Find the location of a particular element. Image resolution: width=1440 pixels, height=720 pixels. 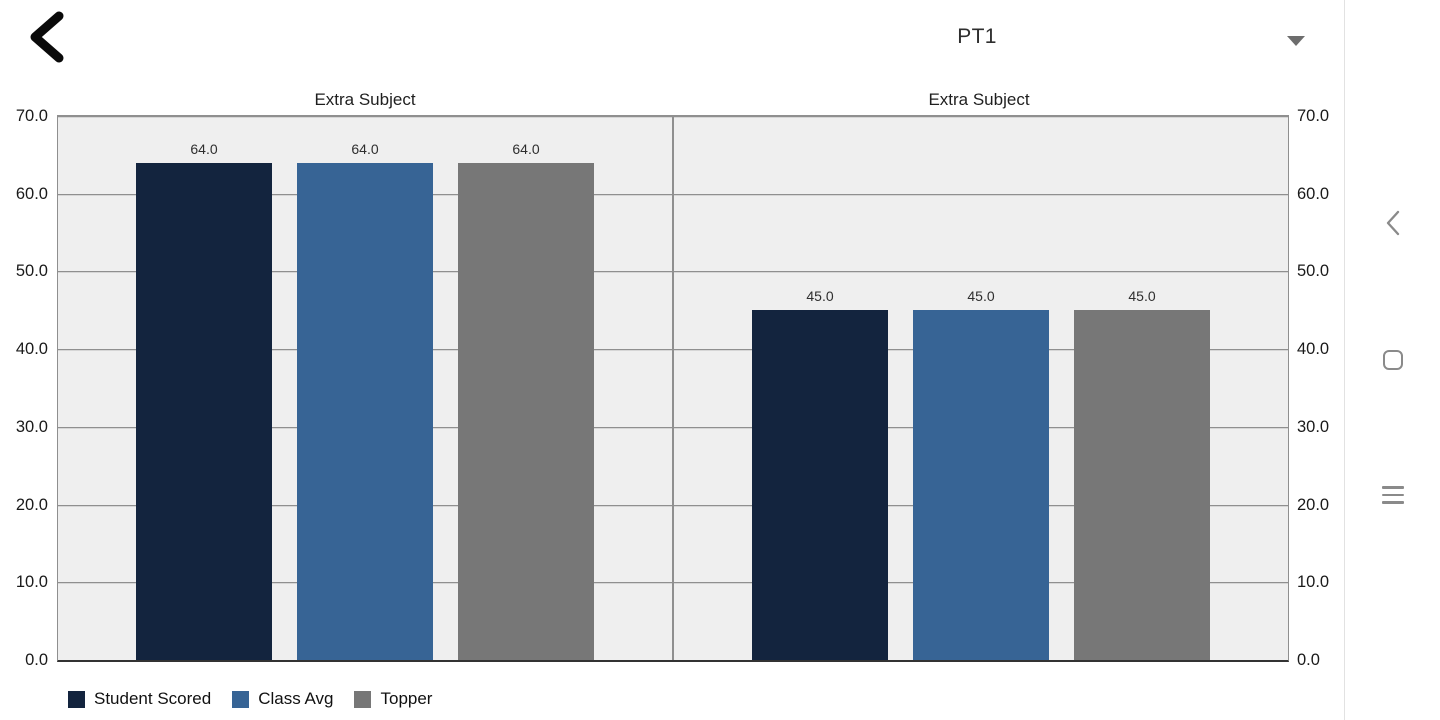

nav-home-icon is located at coordinates (1392, 360).